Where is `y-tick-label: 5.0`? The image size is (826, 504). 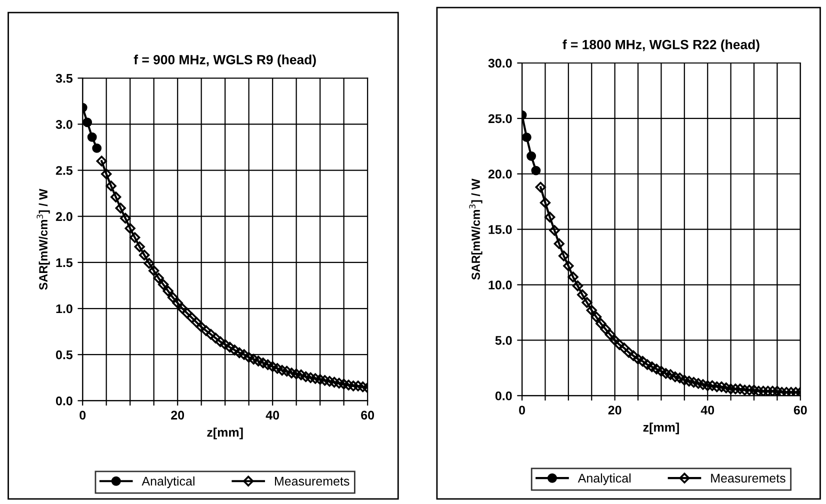 y-tick-label: 5.0 is located at coordinates (503, 340).